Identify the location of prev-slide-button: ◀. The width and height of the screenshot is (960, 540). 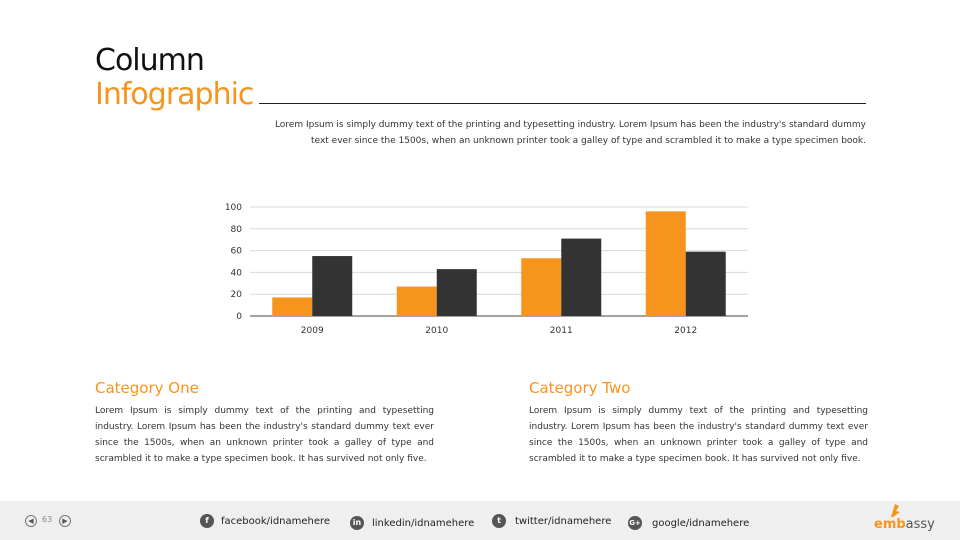
(31, 521).